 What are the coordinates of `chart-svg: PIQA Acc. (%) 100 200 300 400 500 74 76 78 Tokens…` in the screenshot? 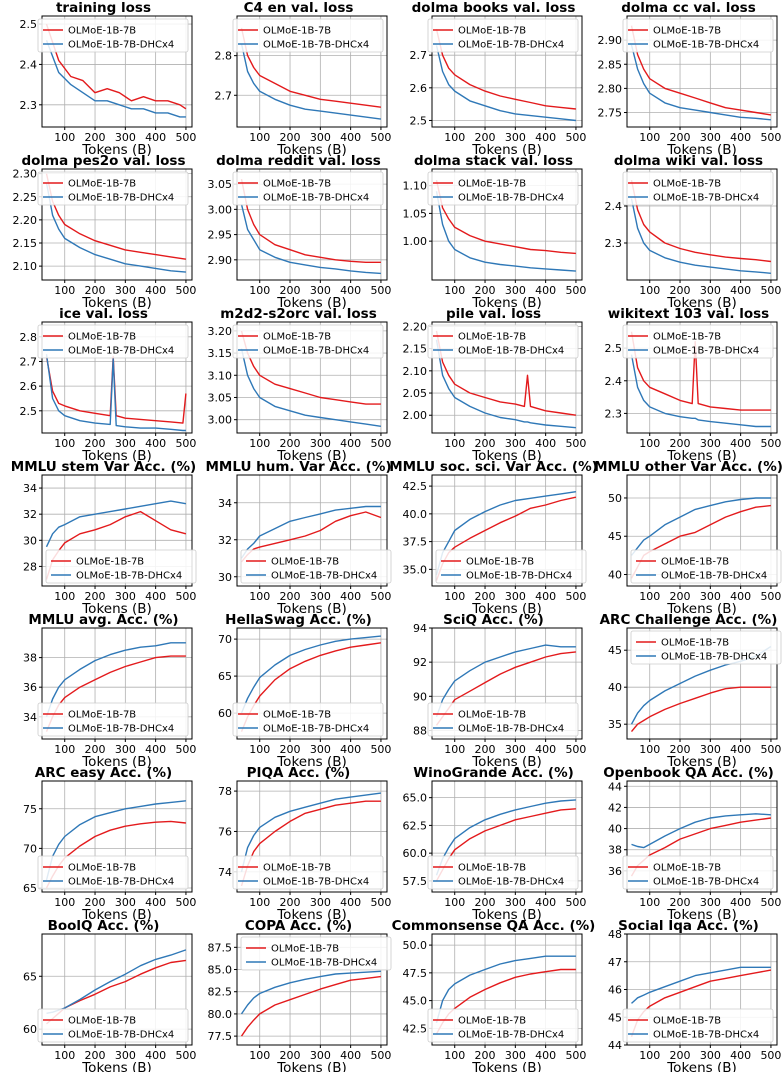 It's located at (304, 844).